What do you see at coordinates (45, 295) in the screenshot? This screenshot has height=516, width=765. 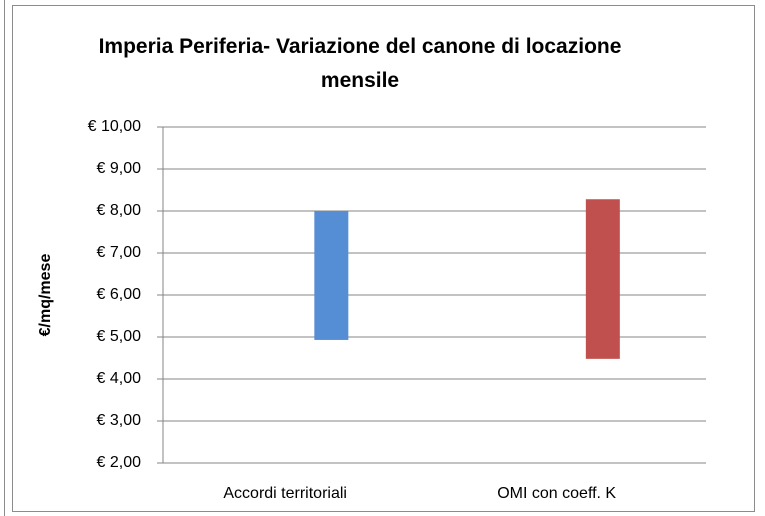 I see `y-axis-label: €/mq/mese` at bounding box center [45, 295].